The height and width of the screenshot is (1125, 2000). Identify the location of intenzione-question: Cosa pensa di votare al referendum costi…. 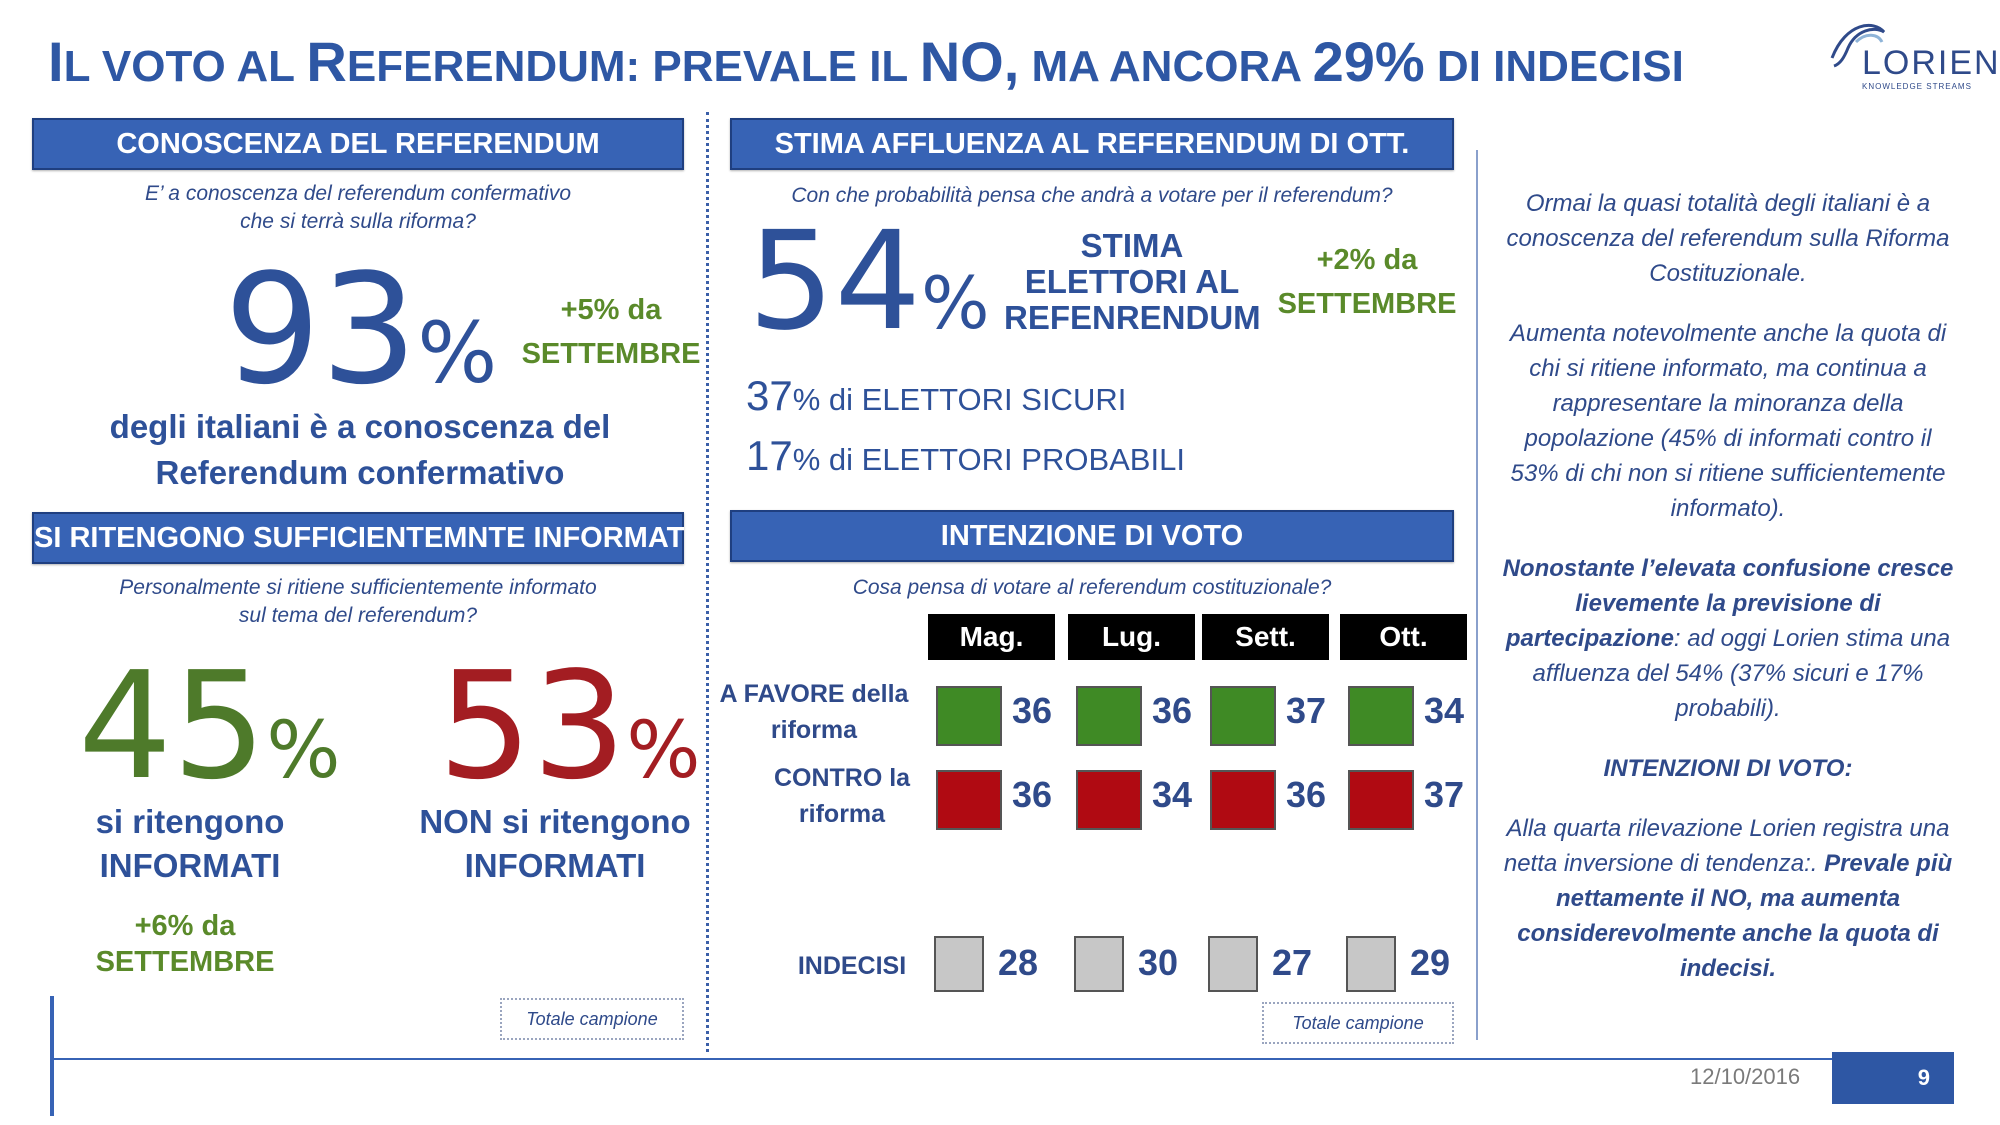
(1092, 587).